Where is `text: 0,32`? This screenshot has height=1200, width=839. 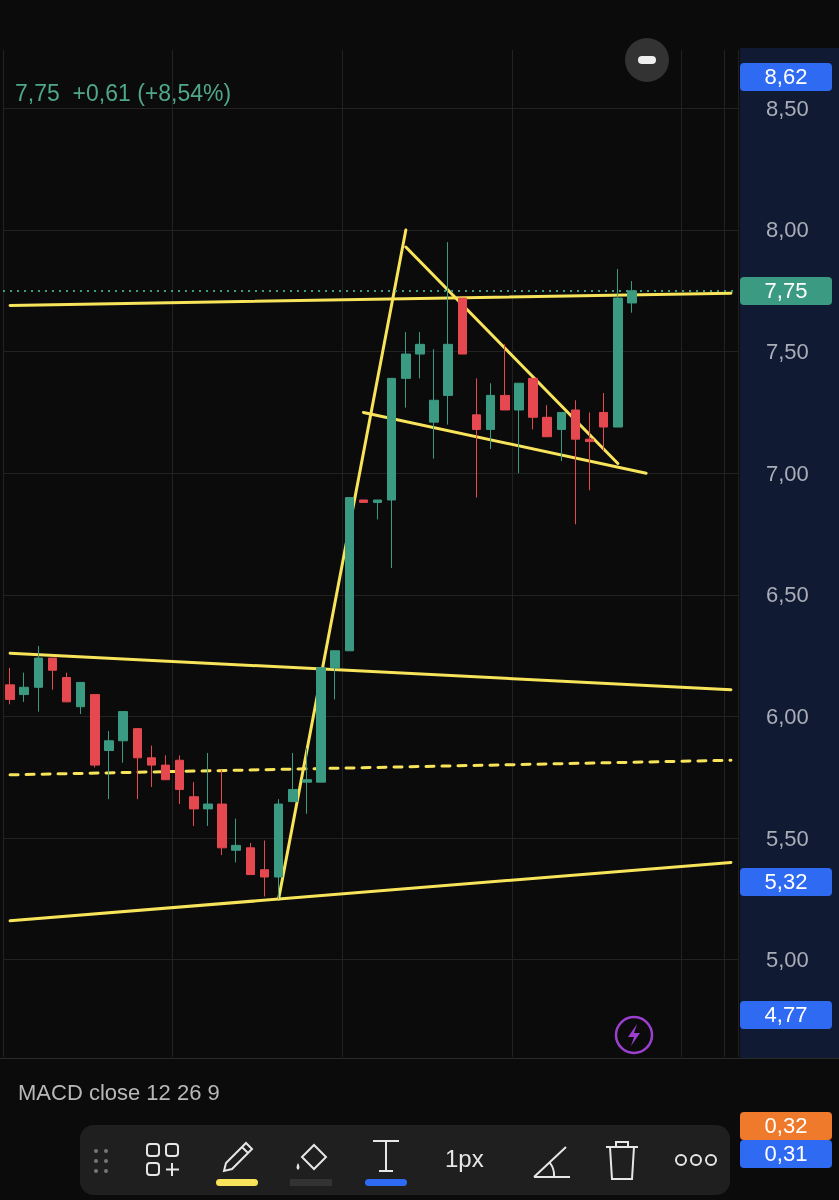
text: 0,32 is located at coordinates (786, 1126).